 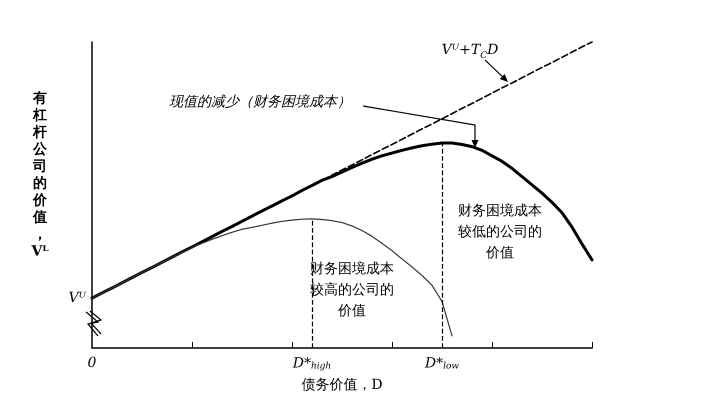 What do you see at coordinates (442, 364) in the screenshot?
I see `x-tick-label: D*low` at bounding box center [442, 364].